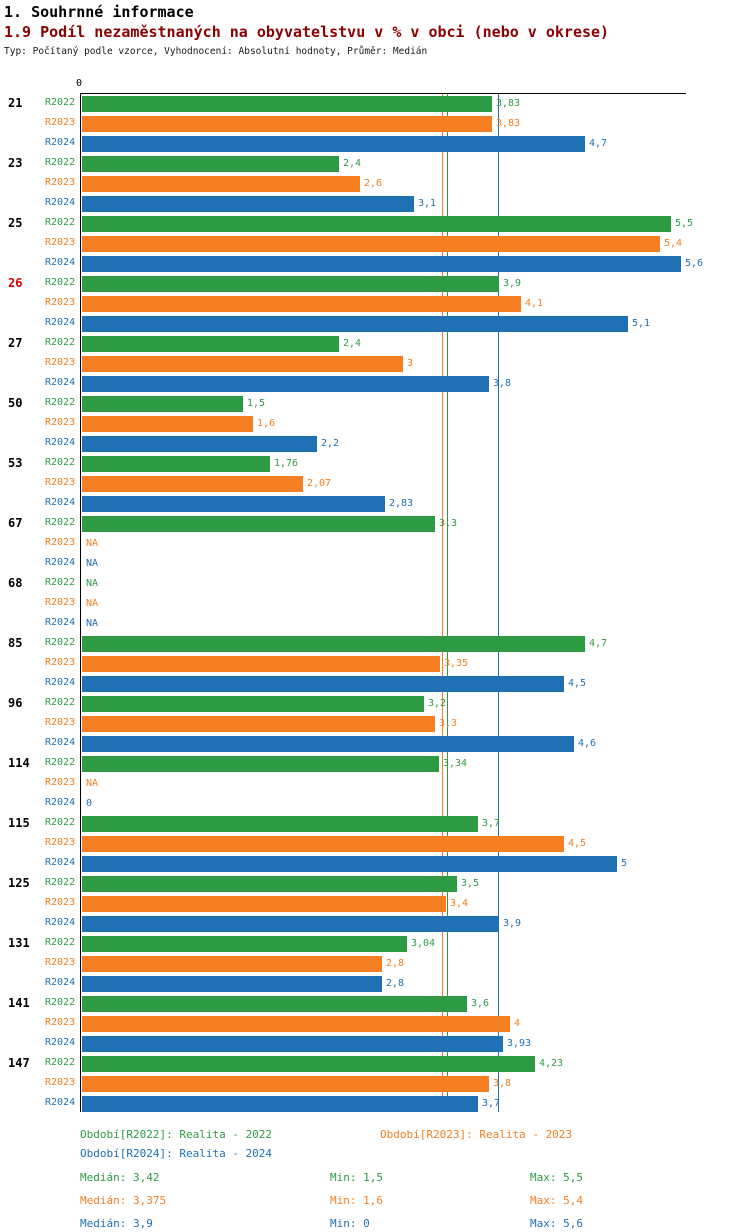 This screenshot has height=1232, width=750. What do you see at coordinates (60, 962) in the screenshot?
I see `row-year-label-131-r2023: R2023` at bounding box center [60, 962].